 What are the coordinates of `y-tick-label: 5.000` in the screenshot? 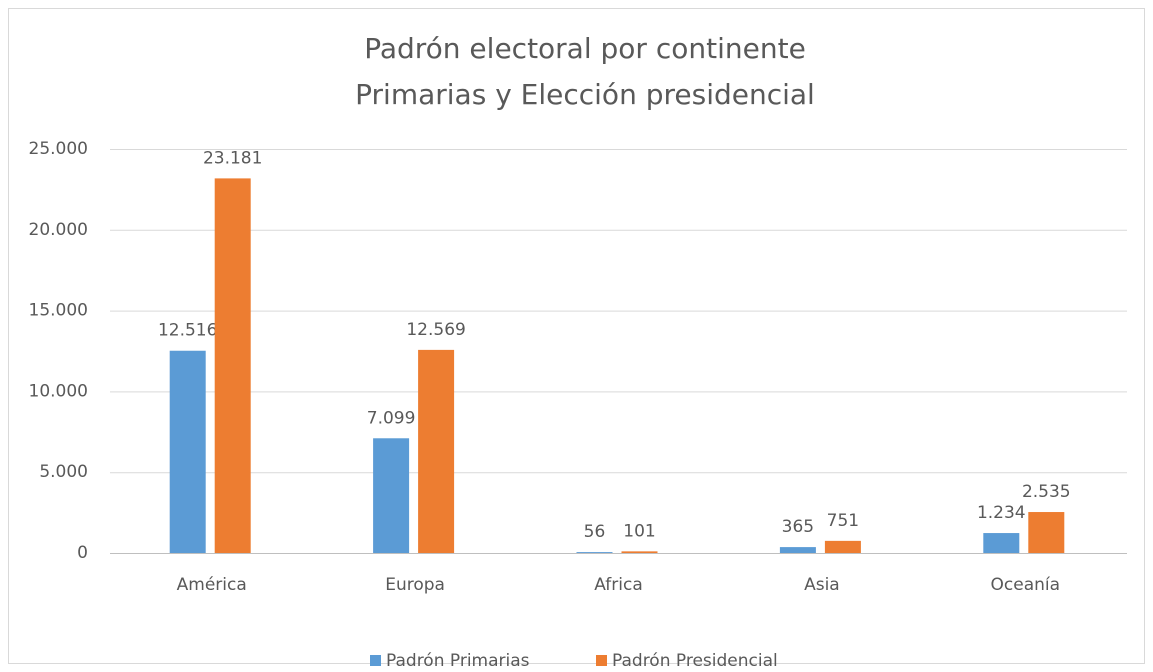 It's located at (63, 472).